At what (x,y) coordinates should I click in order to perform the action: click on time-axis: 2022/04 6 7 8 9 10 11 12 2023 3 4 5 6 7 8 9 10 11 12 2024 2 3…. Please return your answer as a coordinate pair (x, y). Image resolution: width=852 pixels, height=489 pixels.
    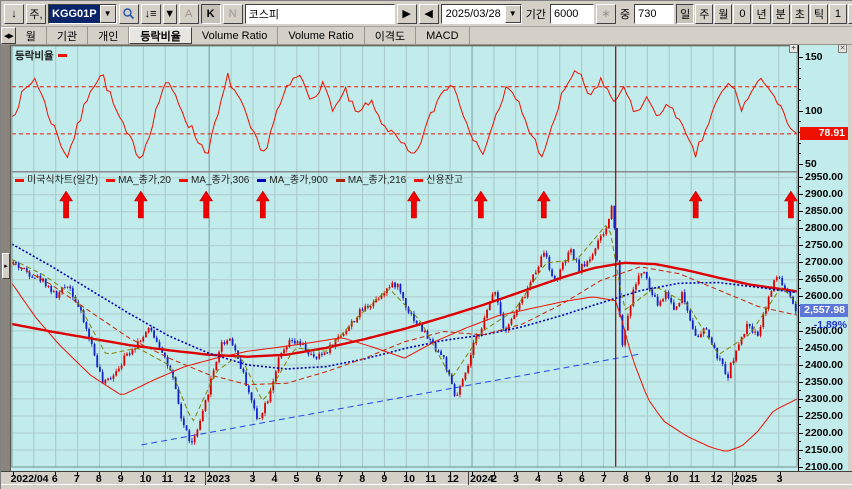
    Looking at the image, I should click on (426, 478).